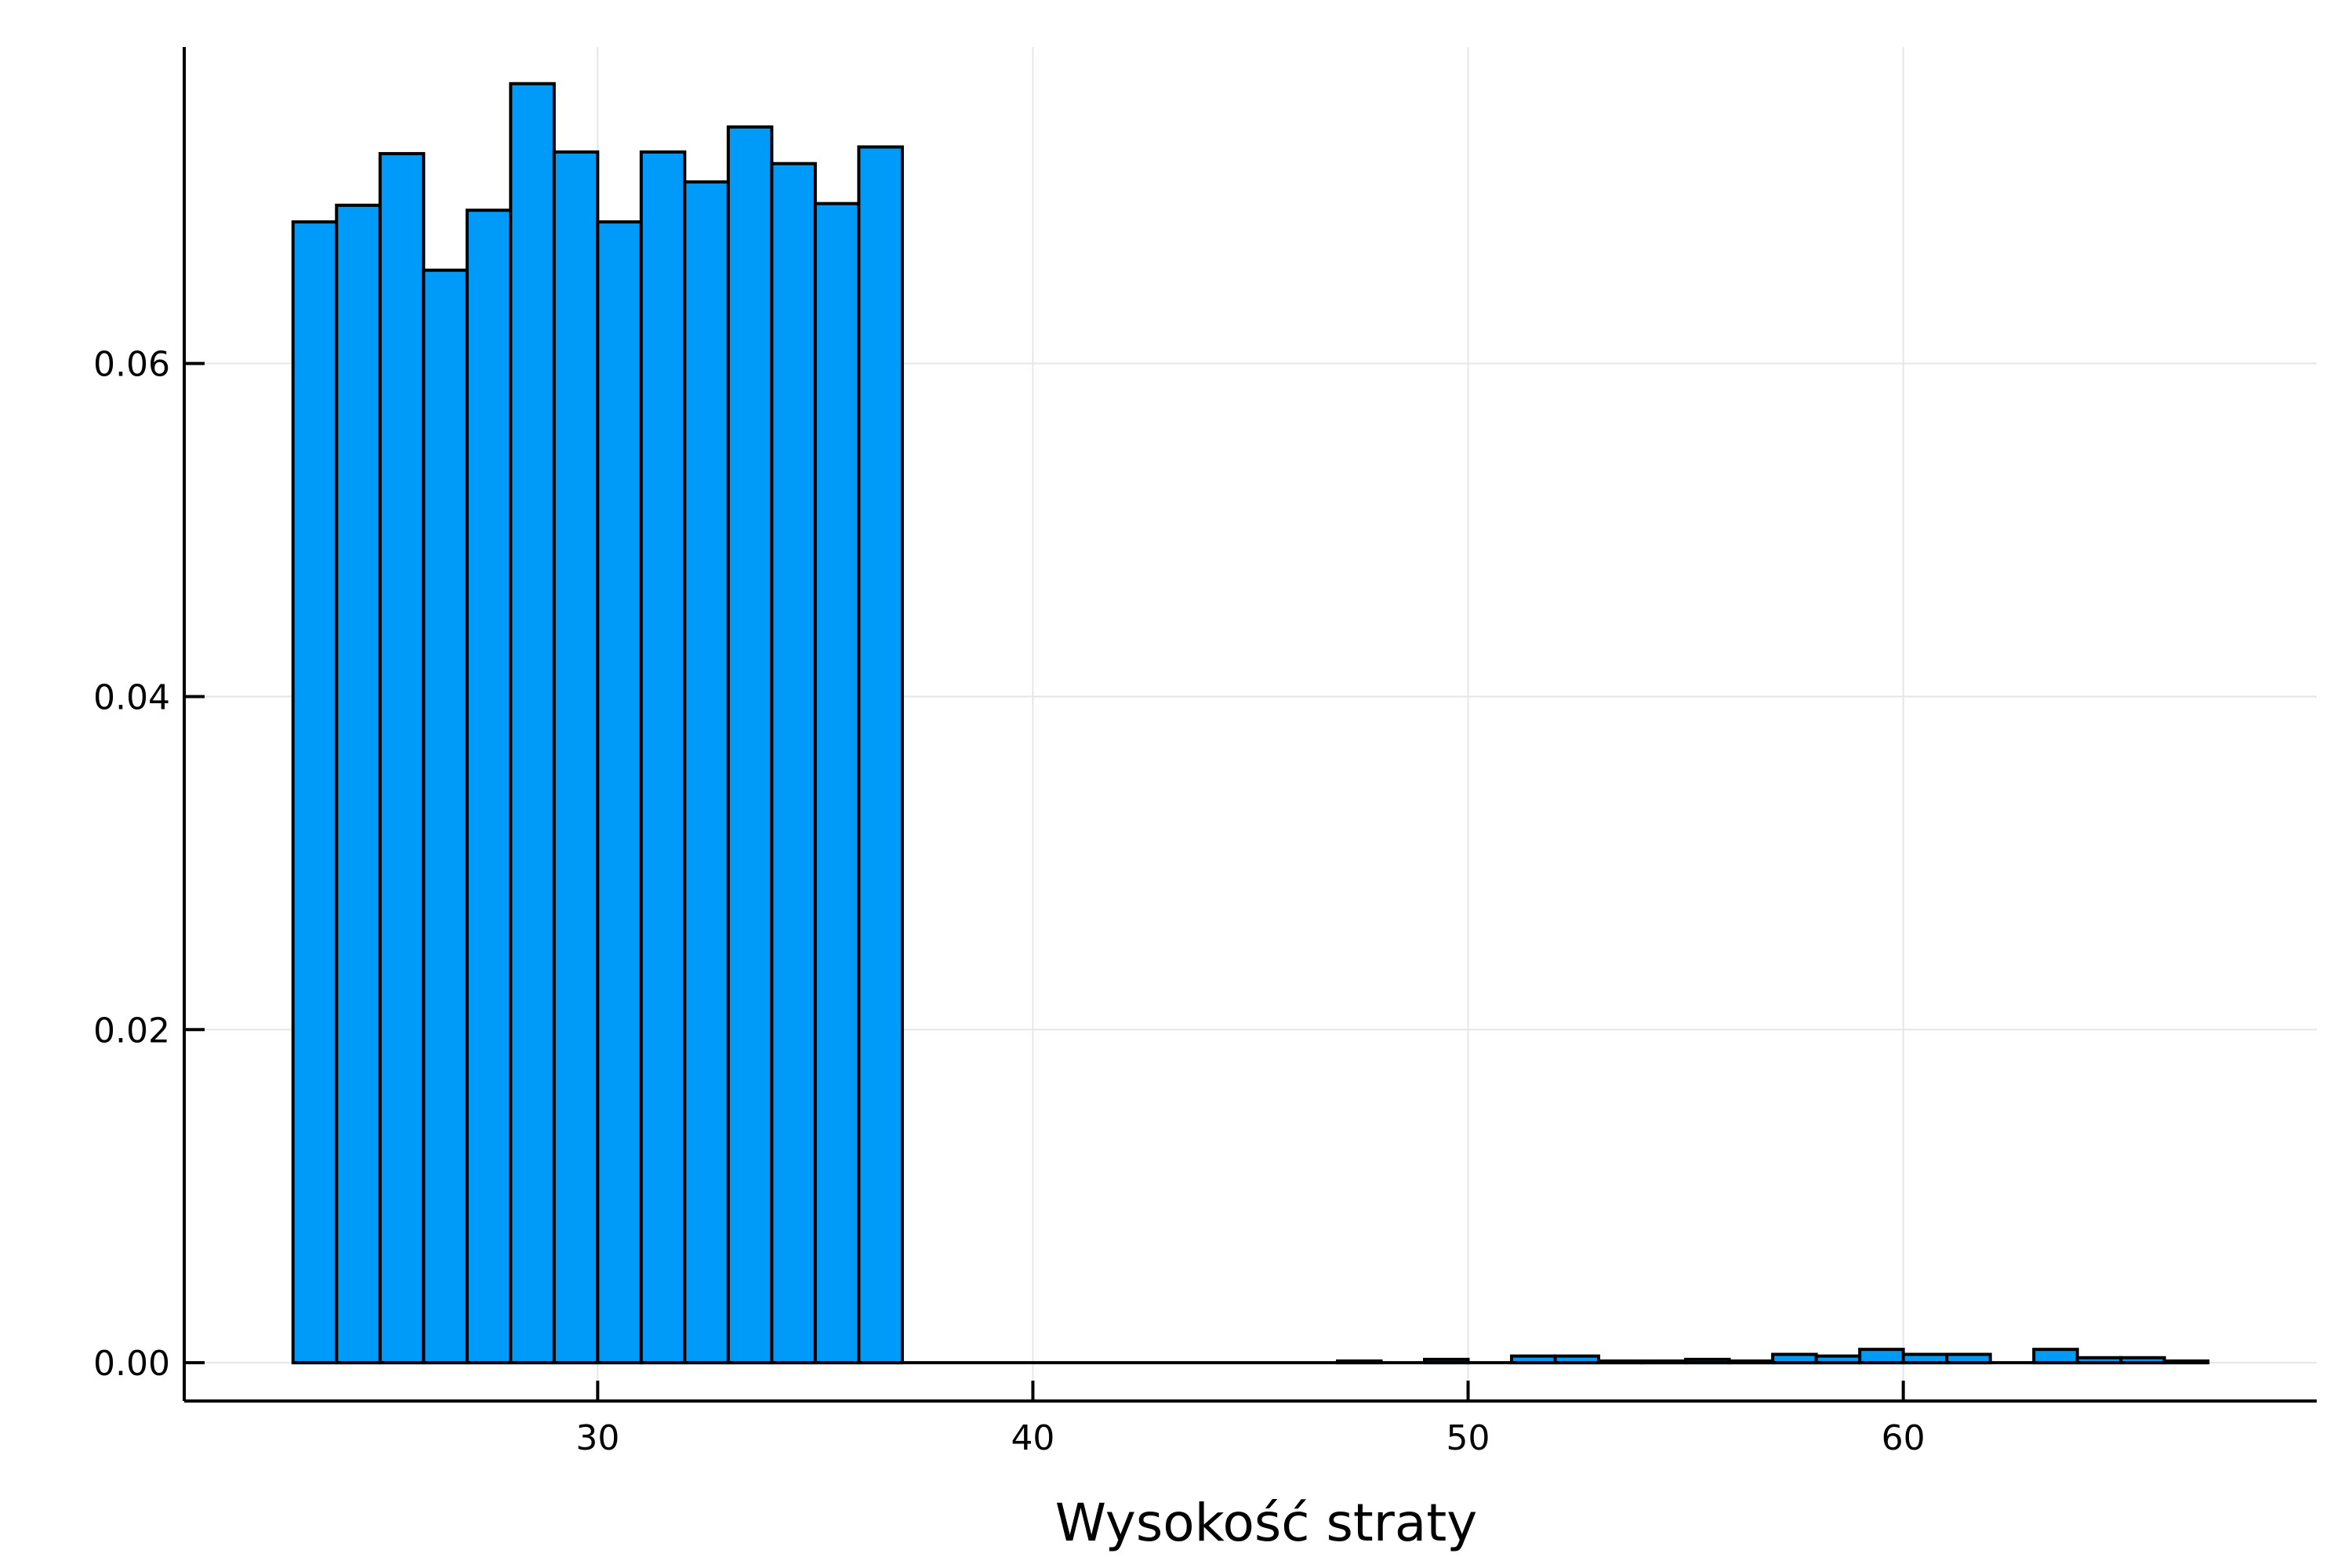 The height and width of the screenshot is (1568, 2352). What do you see at coordinates (1904, 1438) in the screenshot?
I see `x-tick-label: 60` at bounding box center [1904, 1438].